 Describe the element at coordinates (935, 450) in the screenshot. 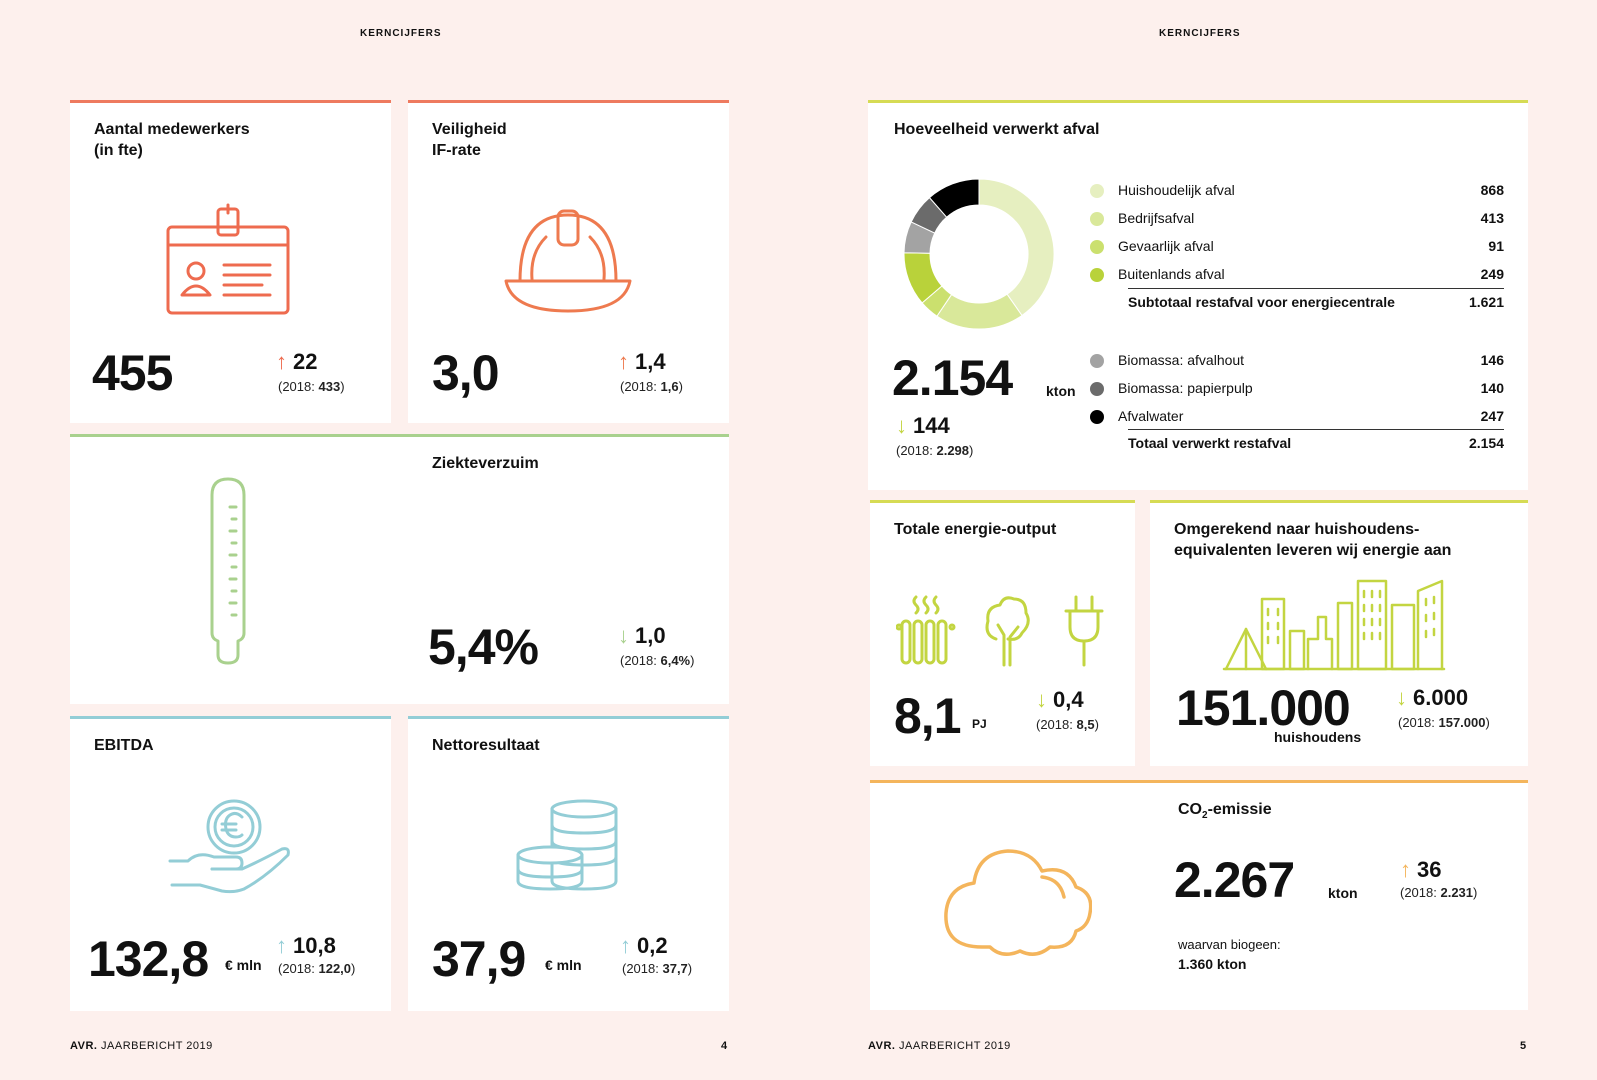

I see `waste-prev: (2018: 2.298)` at that location.